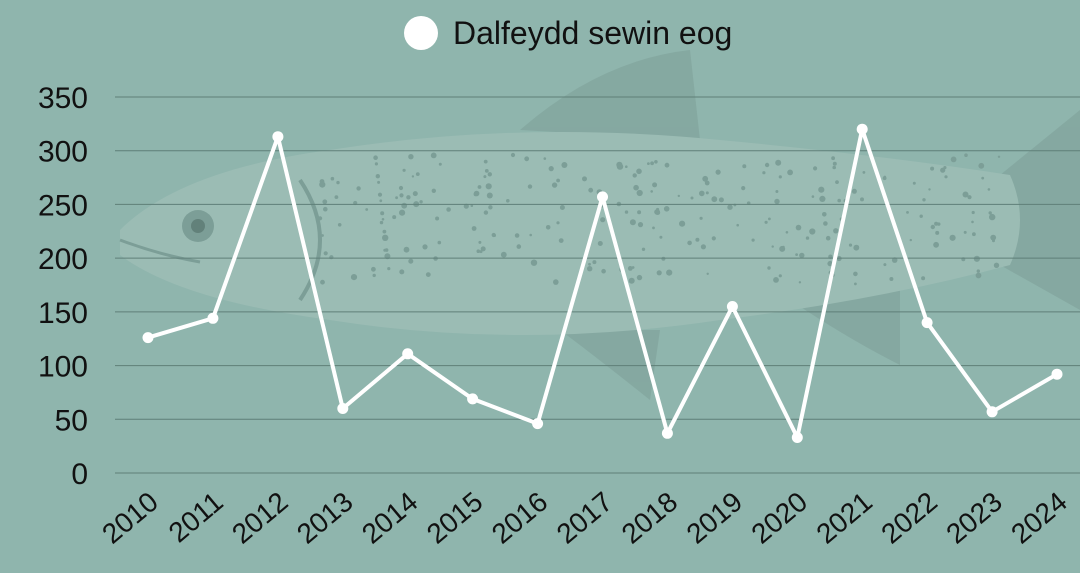 The width and height of the screenshot is (1080, 573). Describe the element at coordinates (63, 313) in the screenshot. I see `y-tick-label: 150` at that location.